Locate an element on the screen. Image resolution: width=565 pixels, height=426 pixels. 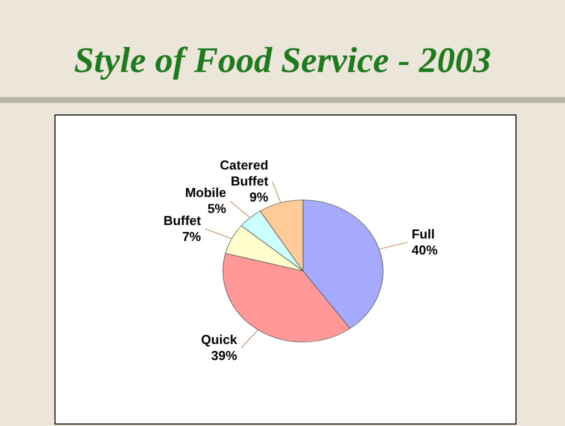
data-label: 40% is located at coordinates (425, 250).